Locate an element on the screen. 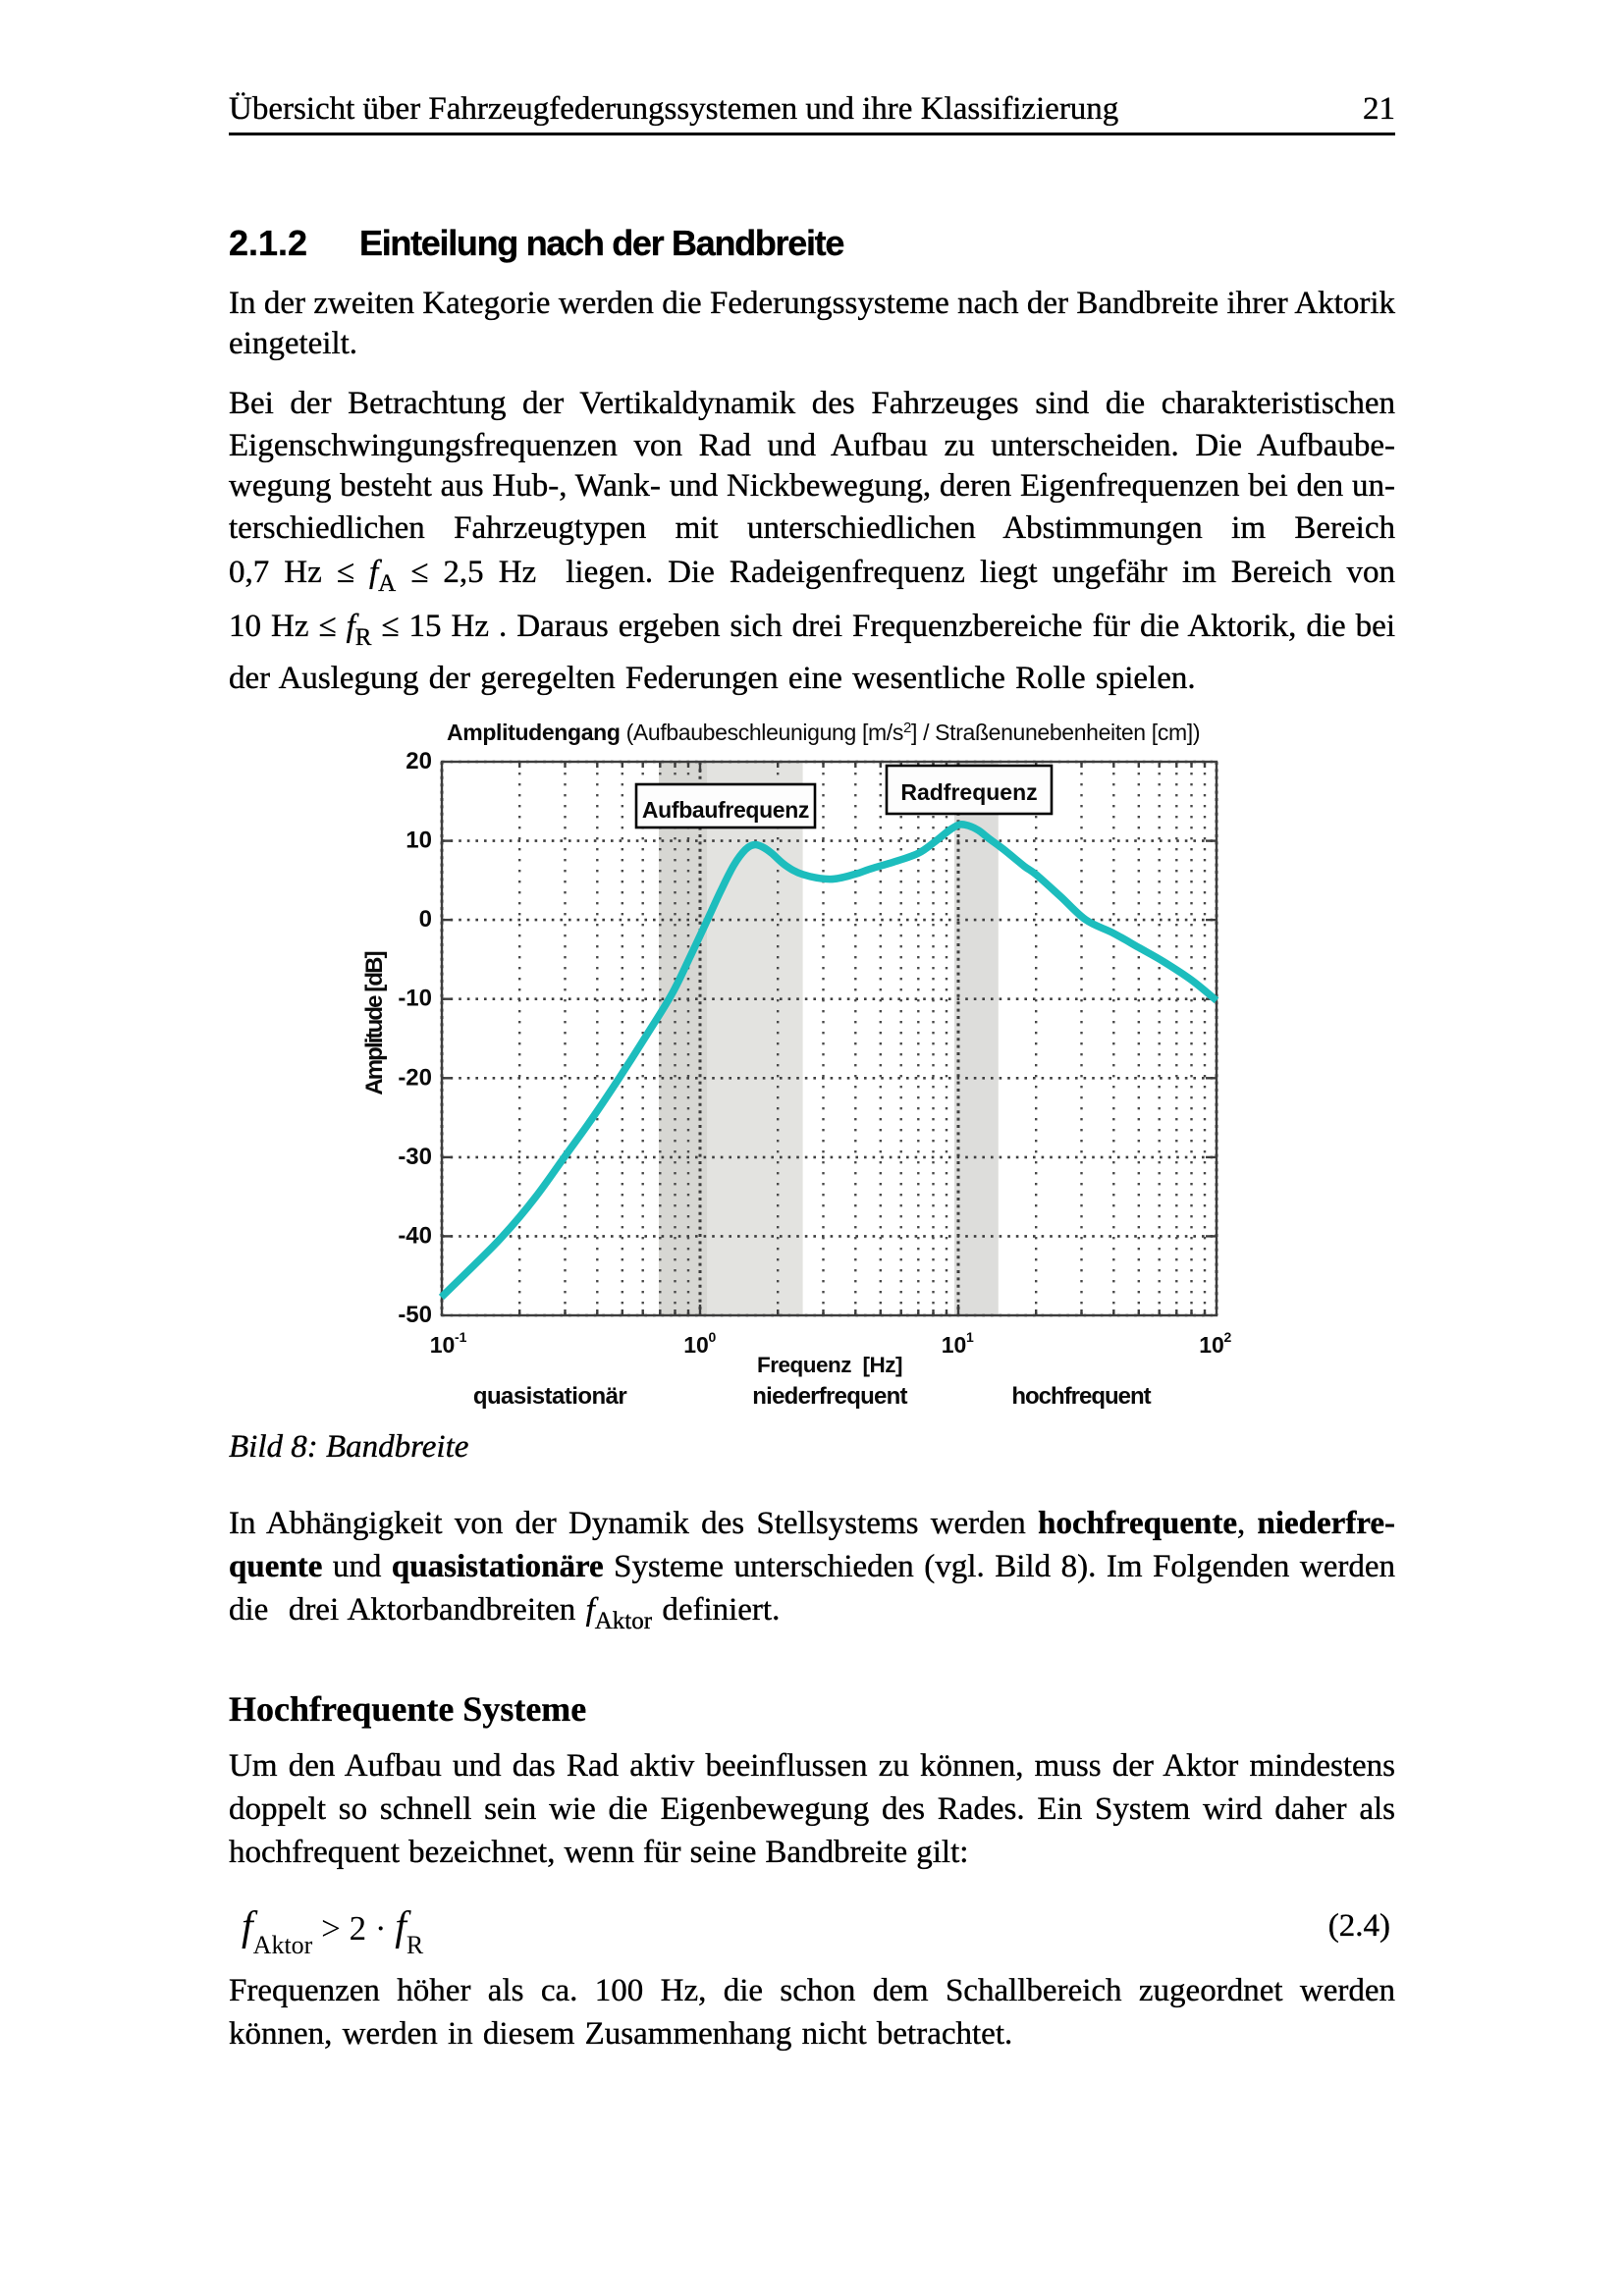  svg-text: hochfrequent is located at coordinates (1081, 1396).